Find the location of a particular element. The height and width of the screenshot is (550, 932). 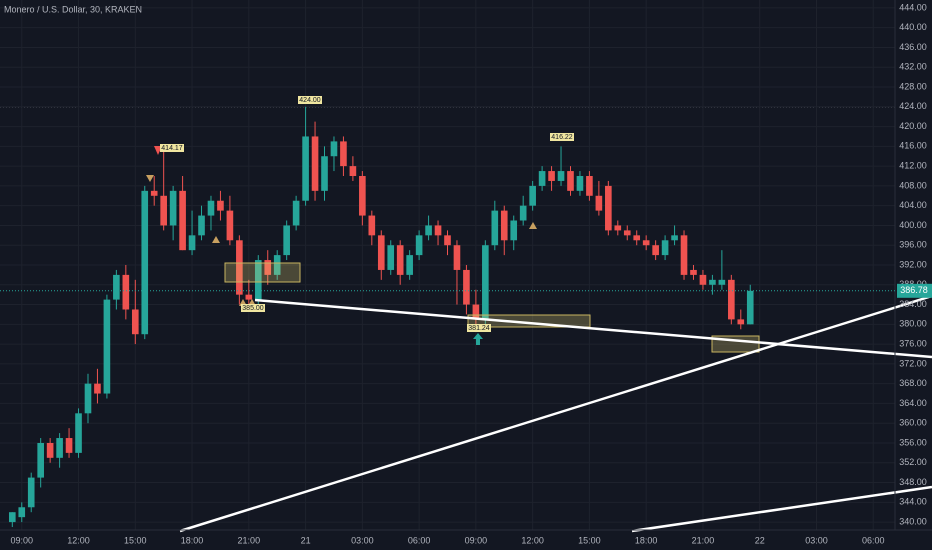

y-tick-label: 344.00 is located at coordinates (913, 502).